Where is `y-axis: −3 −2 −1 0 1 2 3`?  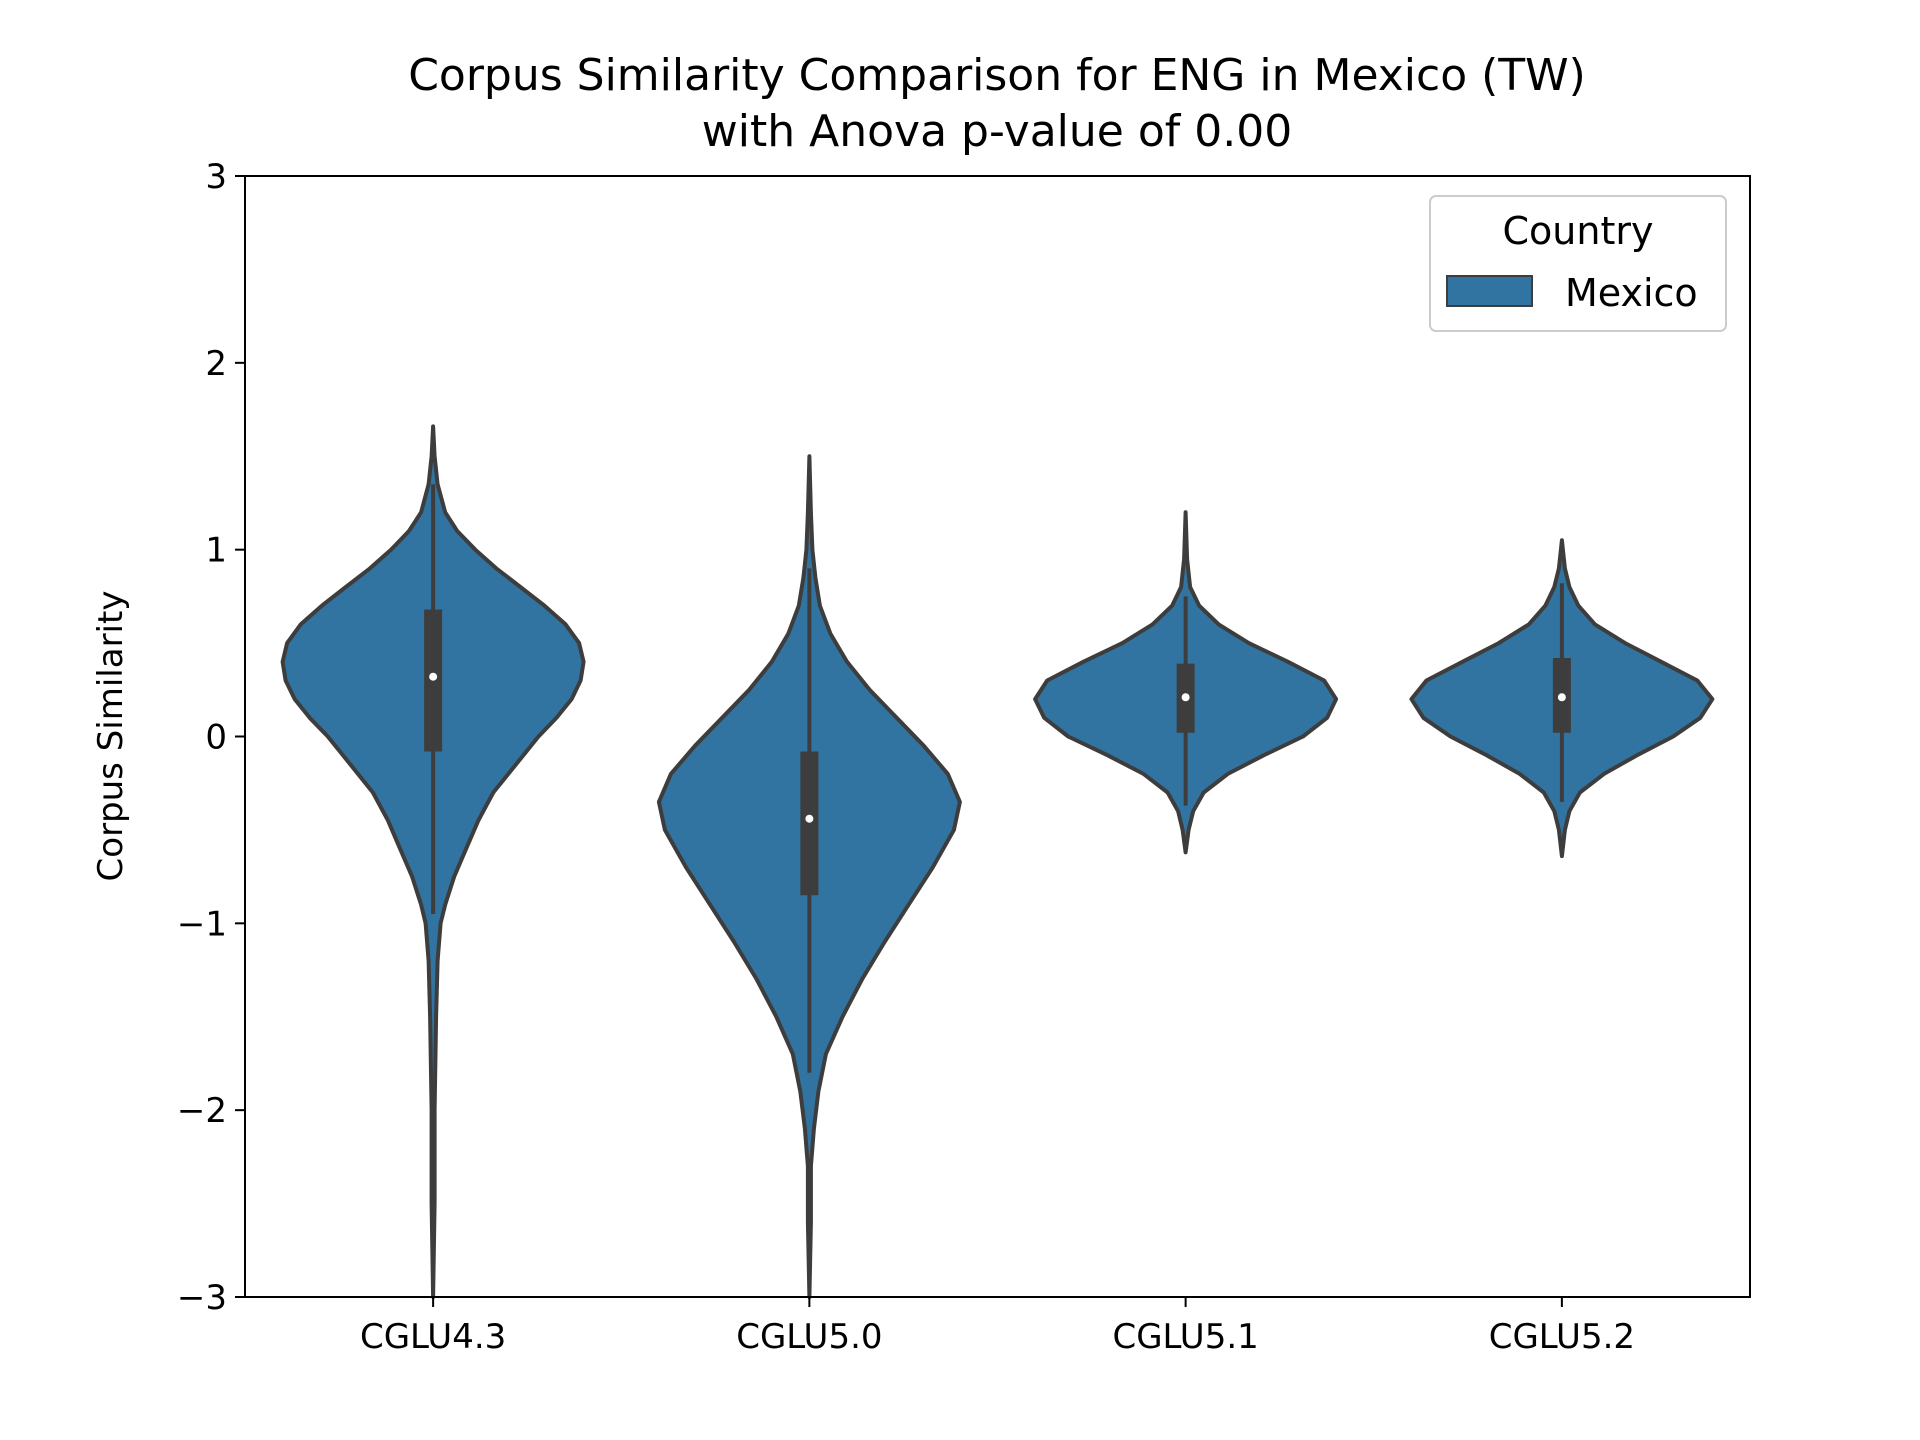
y-axis: −3 −2 −1 0 1 2 3 is located at coordinates (211, 737).